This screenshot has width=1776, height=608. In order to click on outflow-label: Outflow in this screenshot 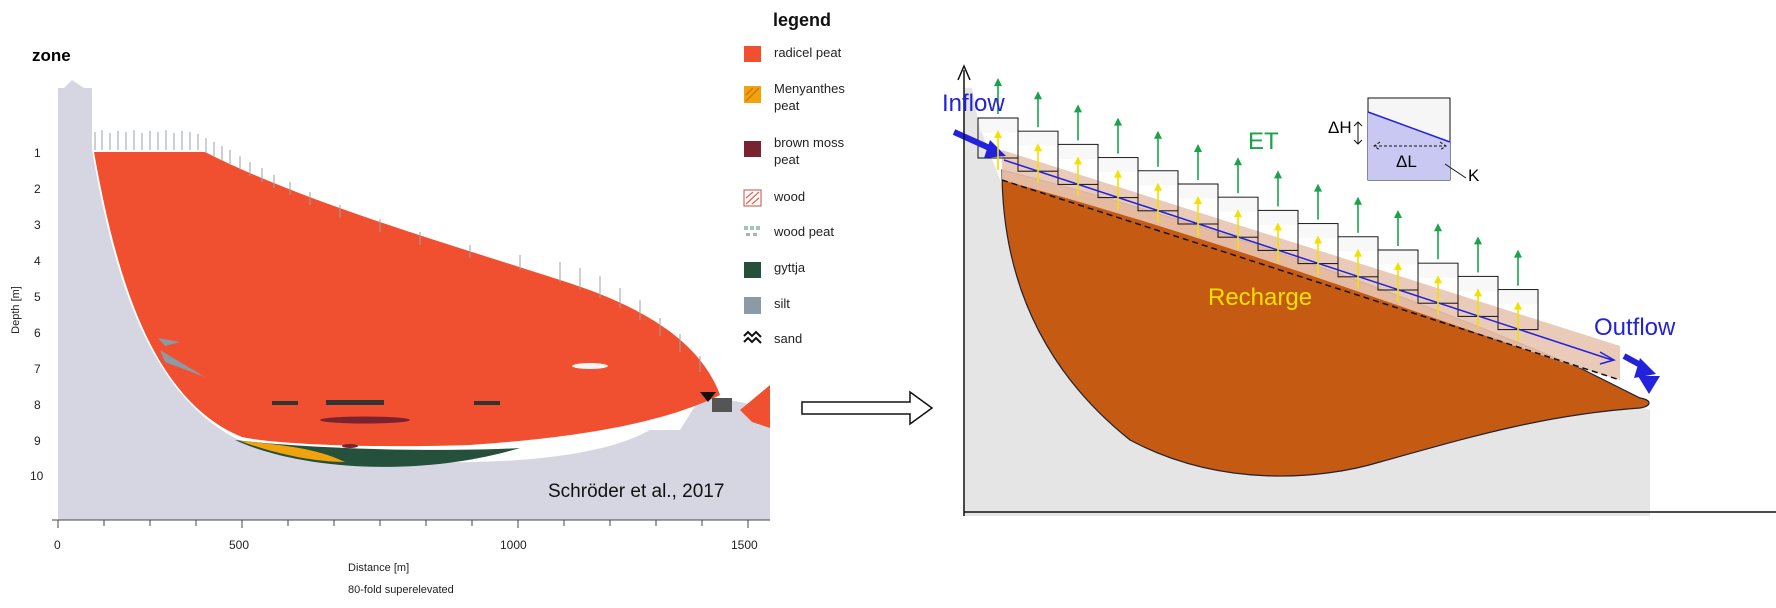, I will do `click(1635, 327)`.